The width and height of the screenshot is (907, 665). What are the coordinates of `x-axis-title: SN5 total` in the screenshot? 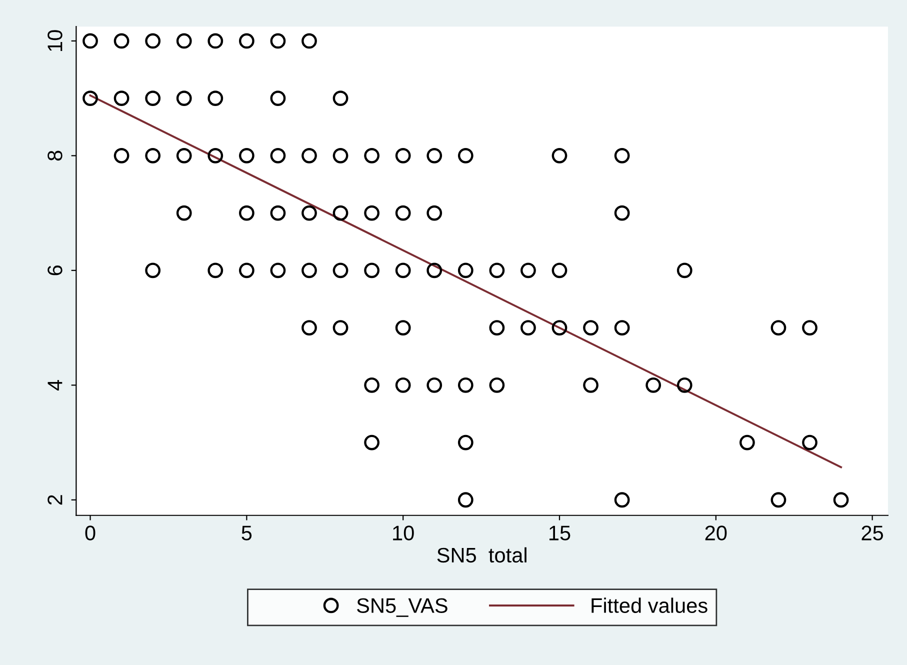 It's located at (481, 555).